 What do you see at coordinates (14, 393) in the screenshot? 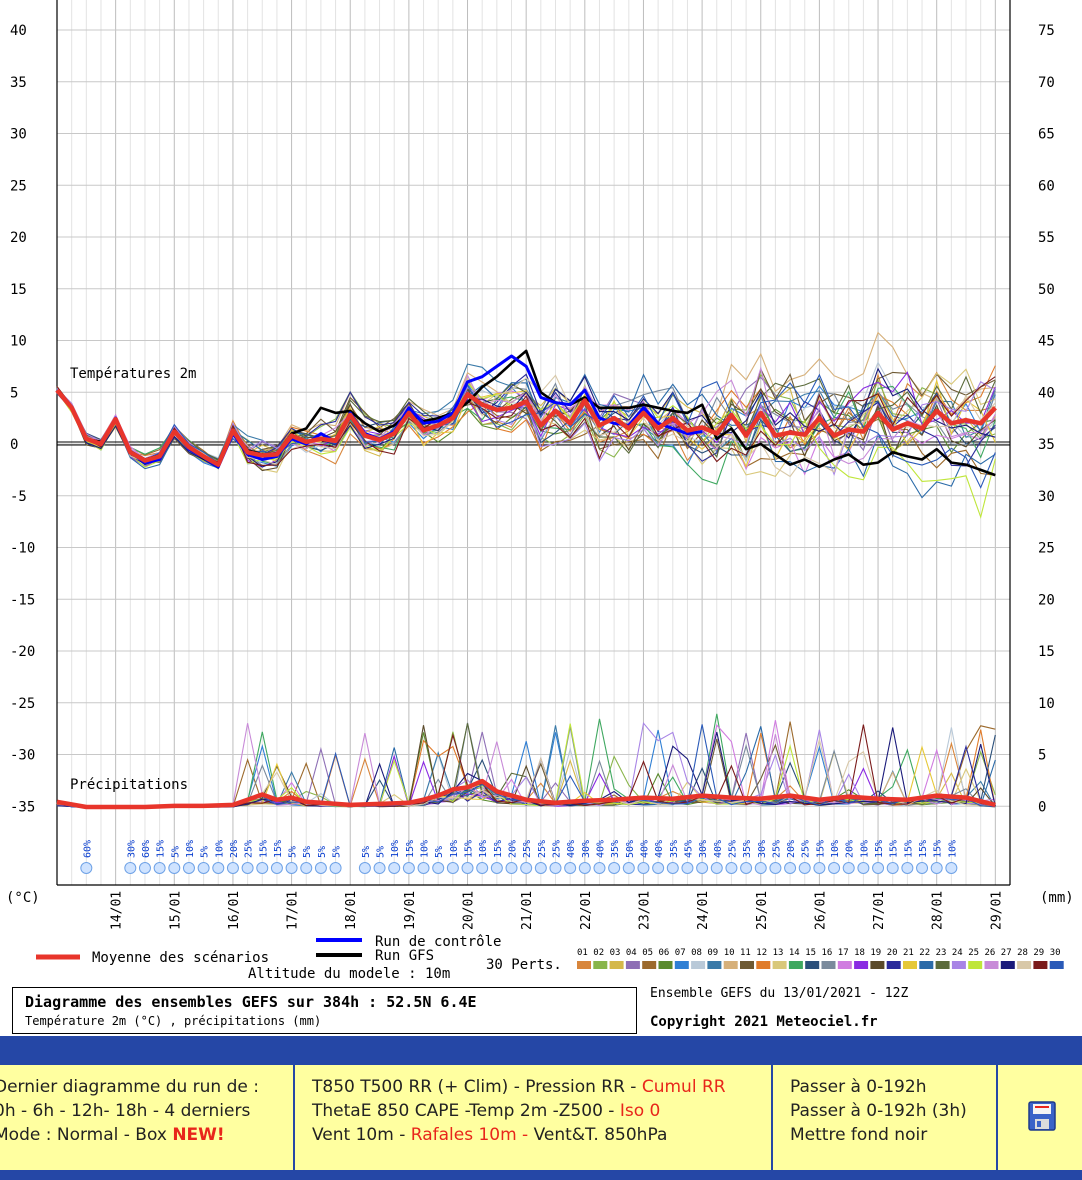
I see `left-tick-label: 5` at bounding box center [14, 393].